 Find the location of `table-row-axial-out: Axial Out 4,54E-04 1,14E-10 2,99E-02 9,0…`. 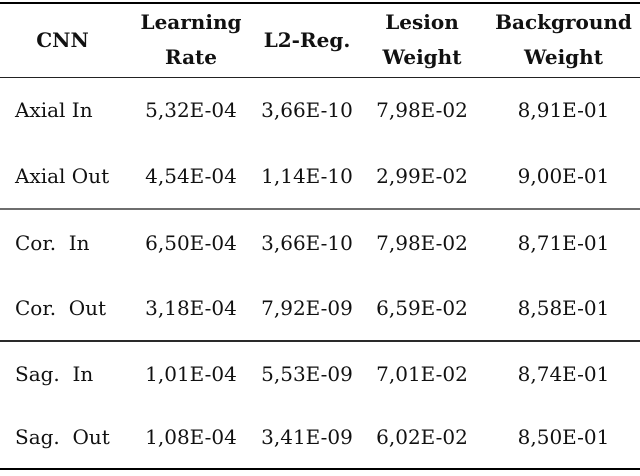

table-row-axial-out: Axial Out 4,54E-04 1,14E-10 2,99E-02 9,0… is located at coordinates (320, 176).